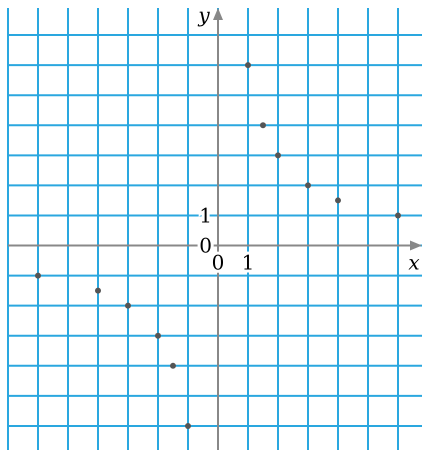 This screenshot has width=423, height=454. I want to click on y-axis-title: y, so click(203, 15).